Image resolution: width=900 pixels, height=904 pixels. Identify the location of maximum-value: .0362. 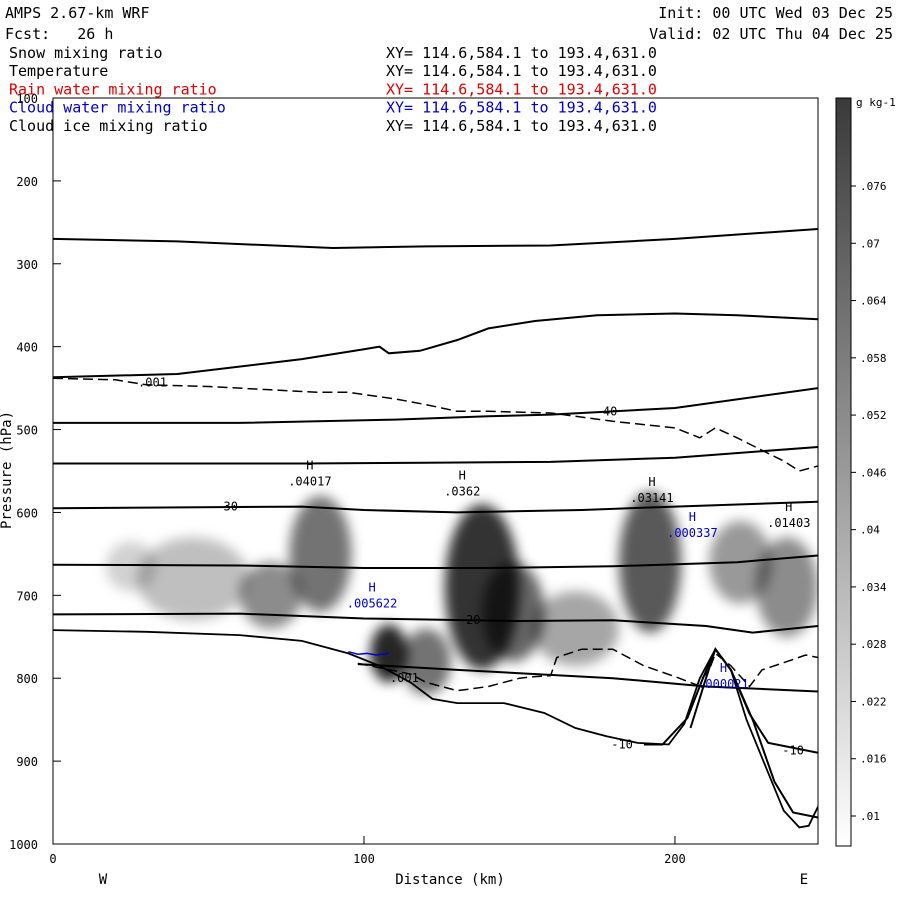
(462, 492).